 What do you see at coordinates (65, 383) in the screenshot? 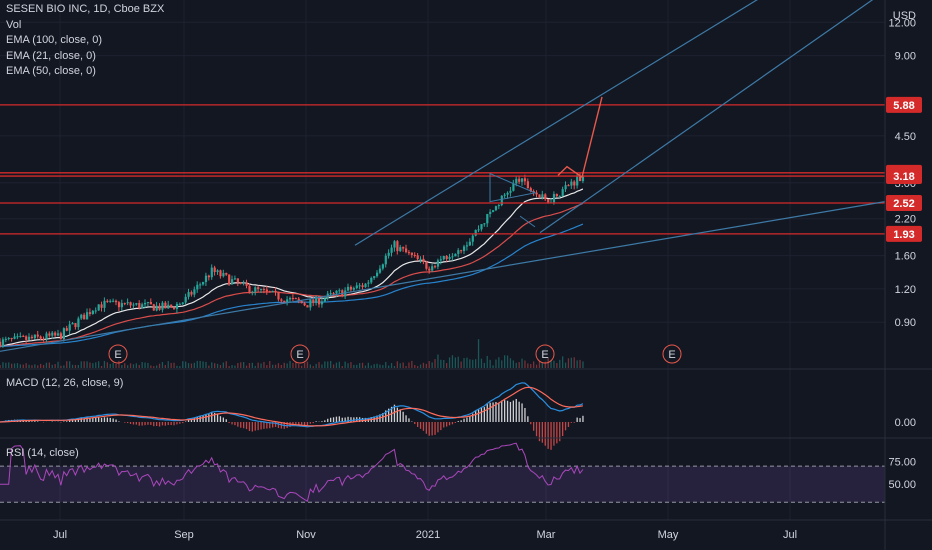
I see `macd-title: MACD (12, 26, close, 9)` at bounding box center [65, 383].